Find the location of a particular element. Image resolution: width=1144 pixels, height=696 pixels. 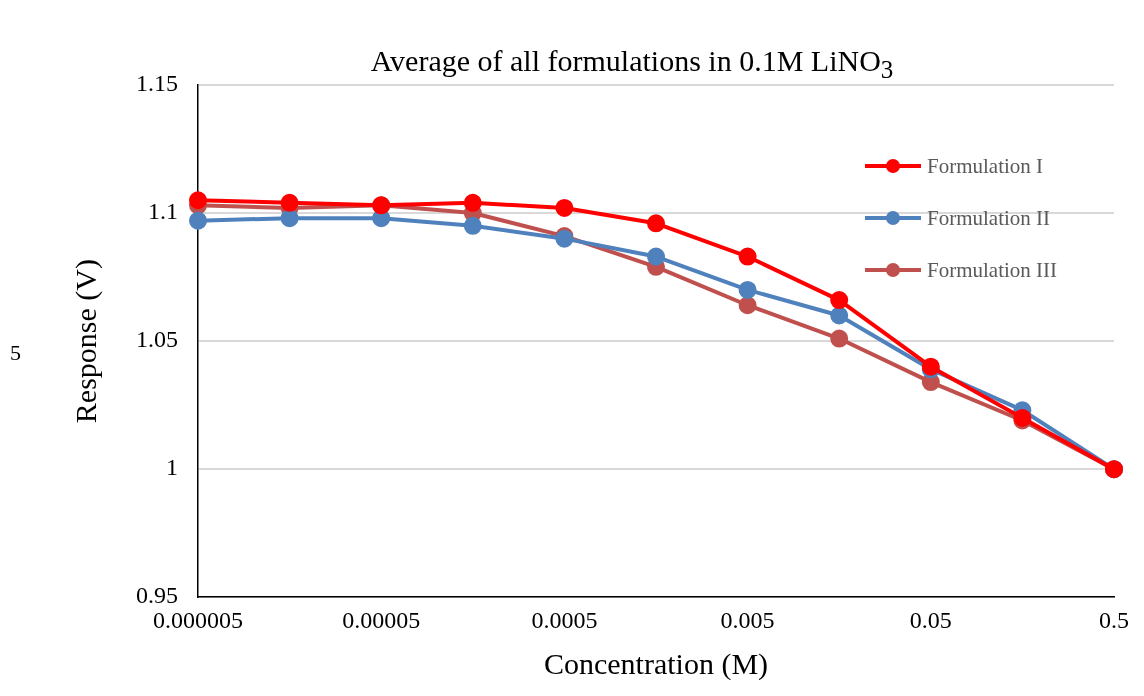

x-tick-label: 0.05 is located at coordinates (930, 619).